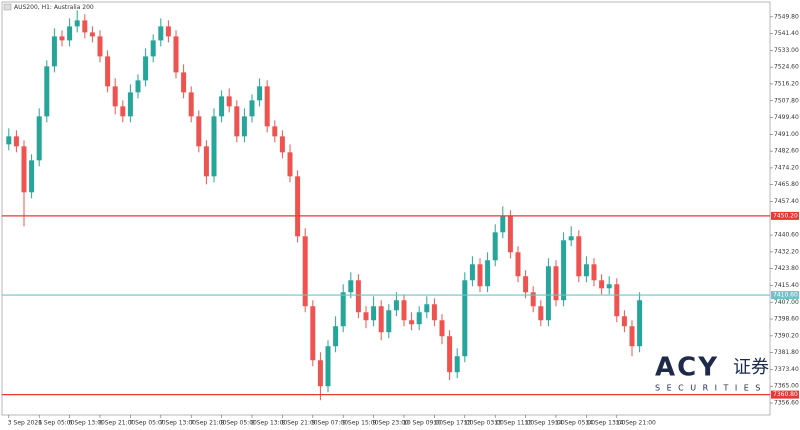 The height and width of the screenshot is (430, 800). What do you see at coordinates (786, 16) in the screenshot?
I see `y-tick-label: 7549.80` at bounding box center [786, 16].